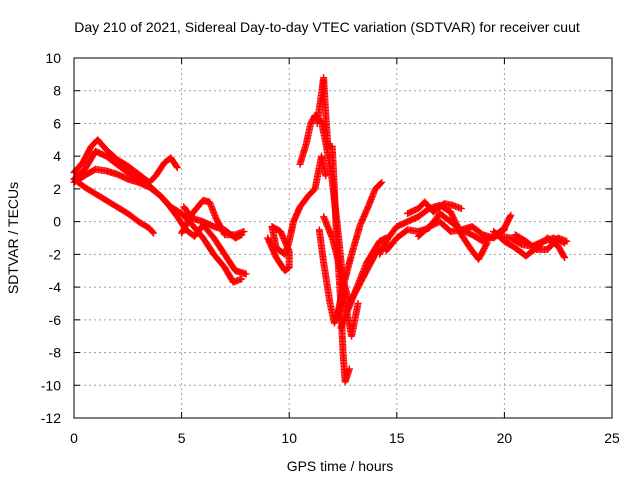  What do you see at coordinates (57, 222) in the screenshot?
I see `y-tick-label: 0` at bounding box center [57, 222].